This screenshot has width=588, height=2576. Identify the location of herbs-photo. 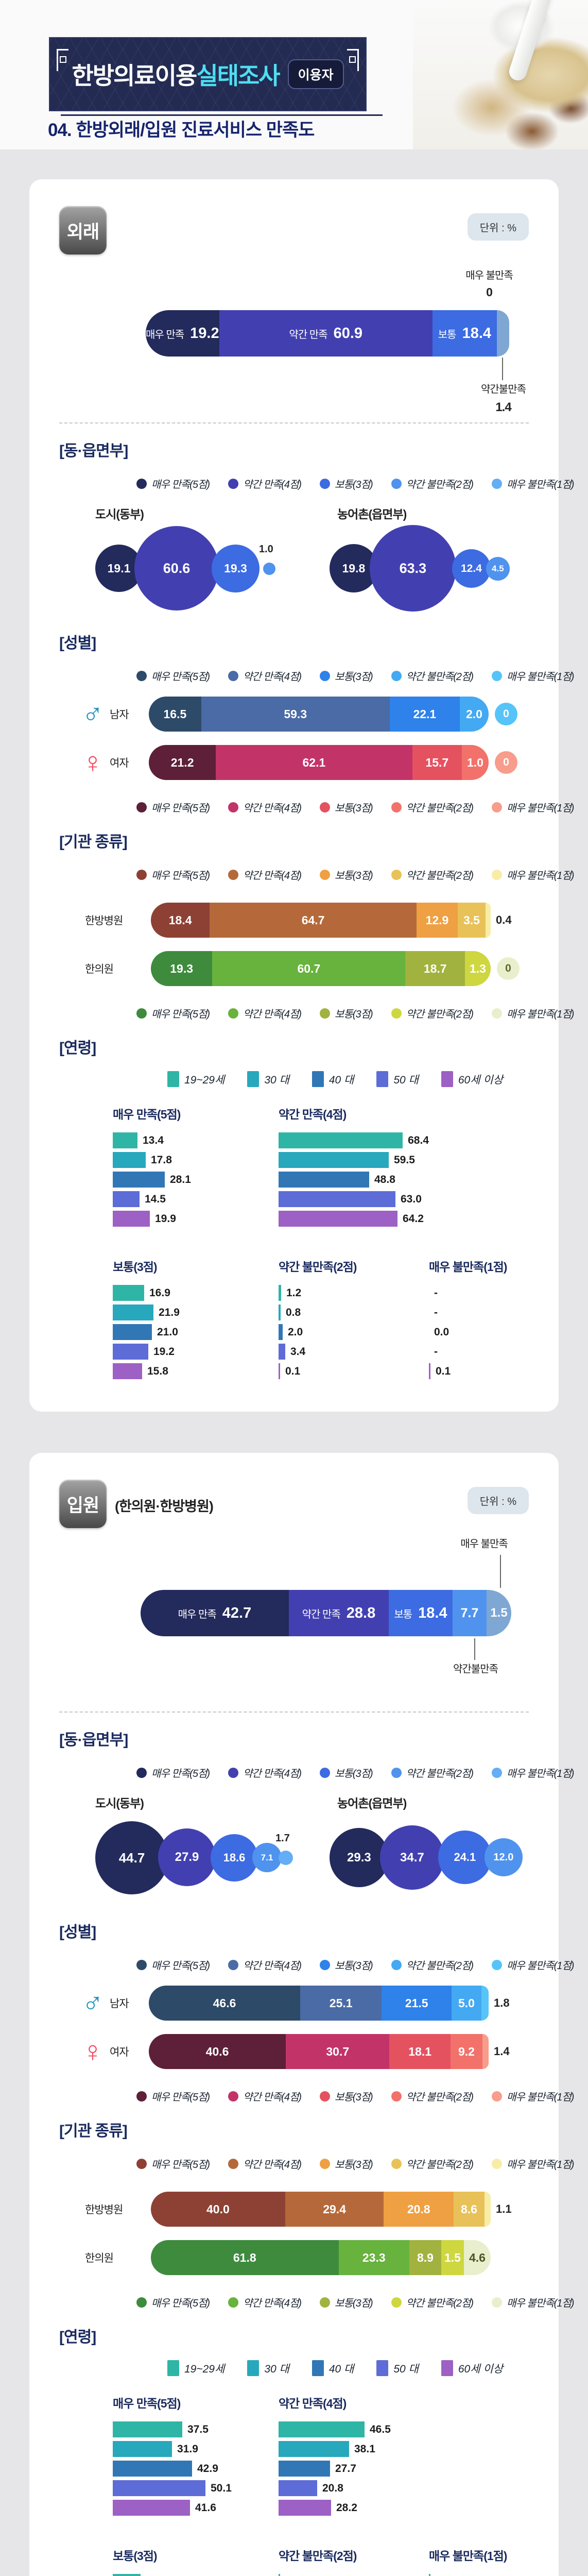
(500, 74).